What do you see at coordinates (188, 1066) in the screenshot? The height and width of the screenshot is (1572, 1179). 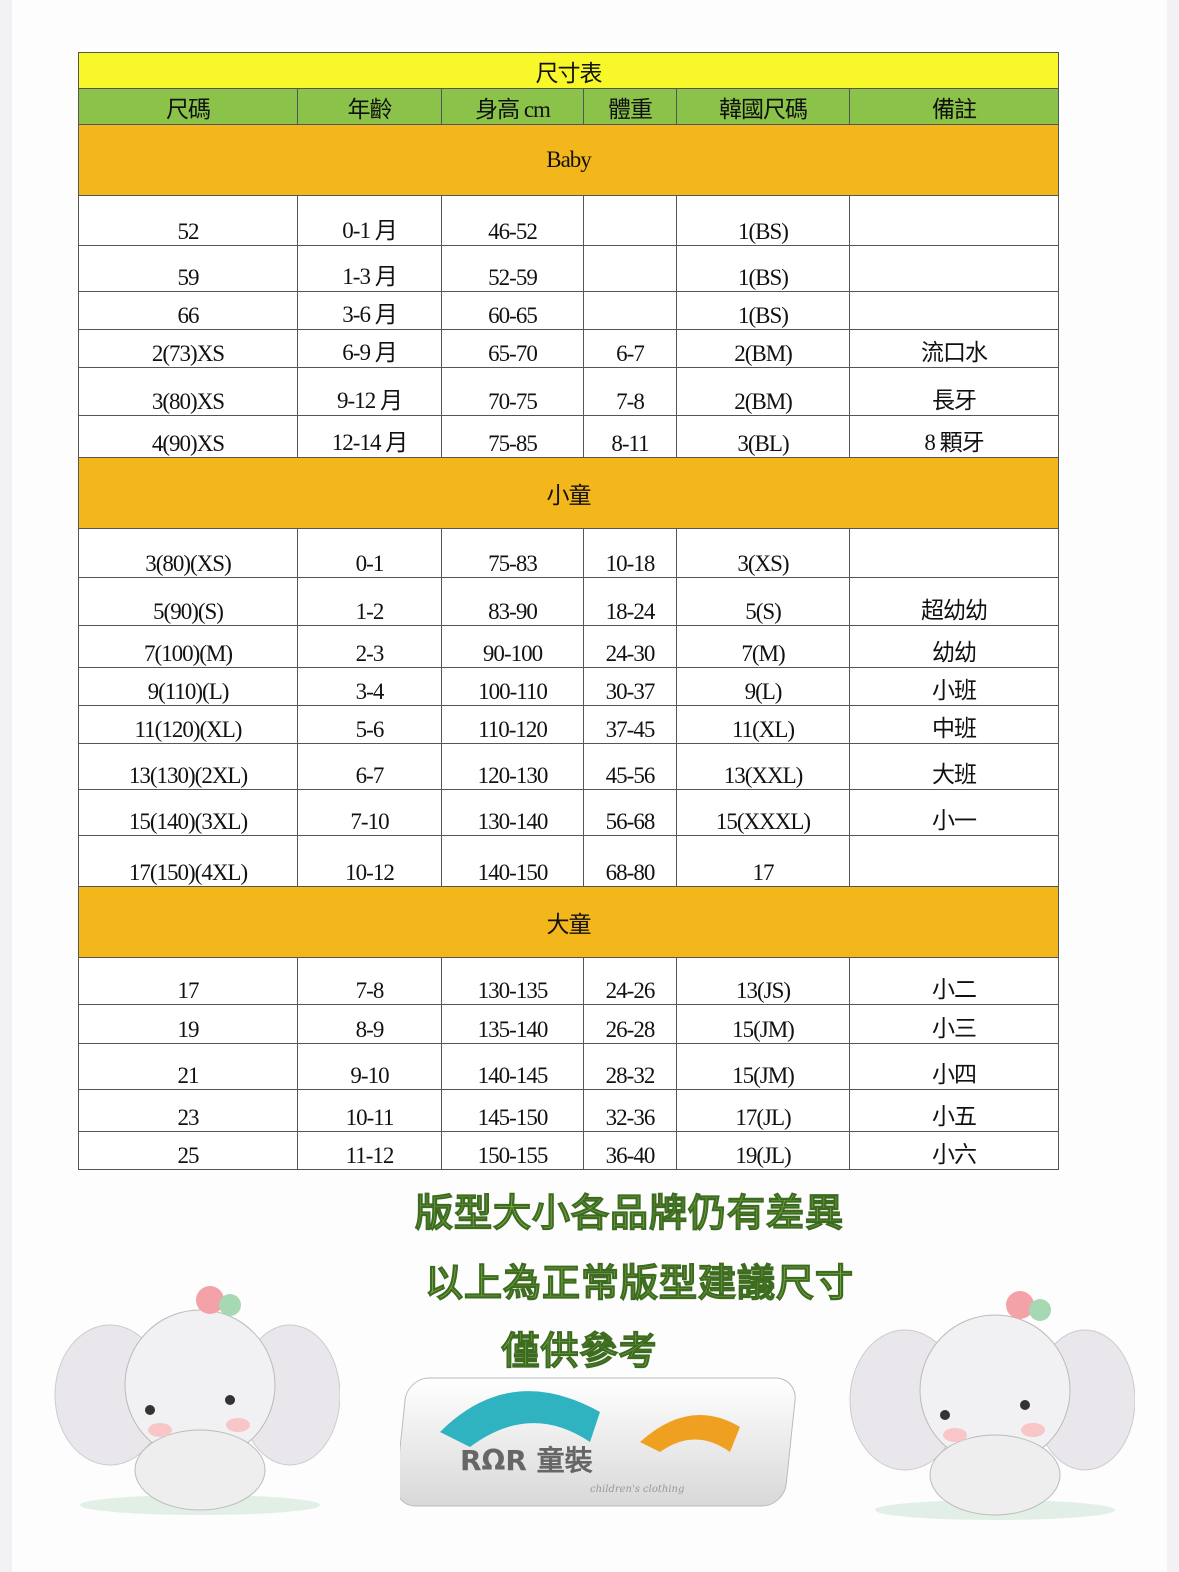 I see `table-cell: 21` at bounding box center [188, 1066].